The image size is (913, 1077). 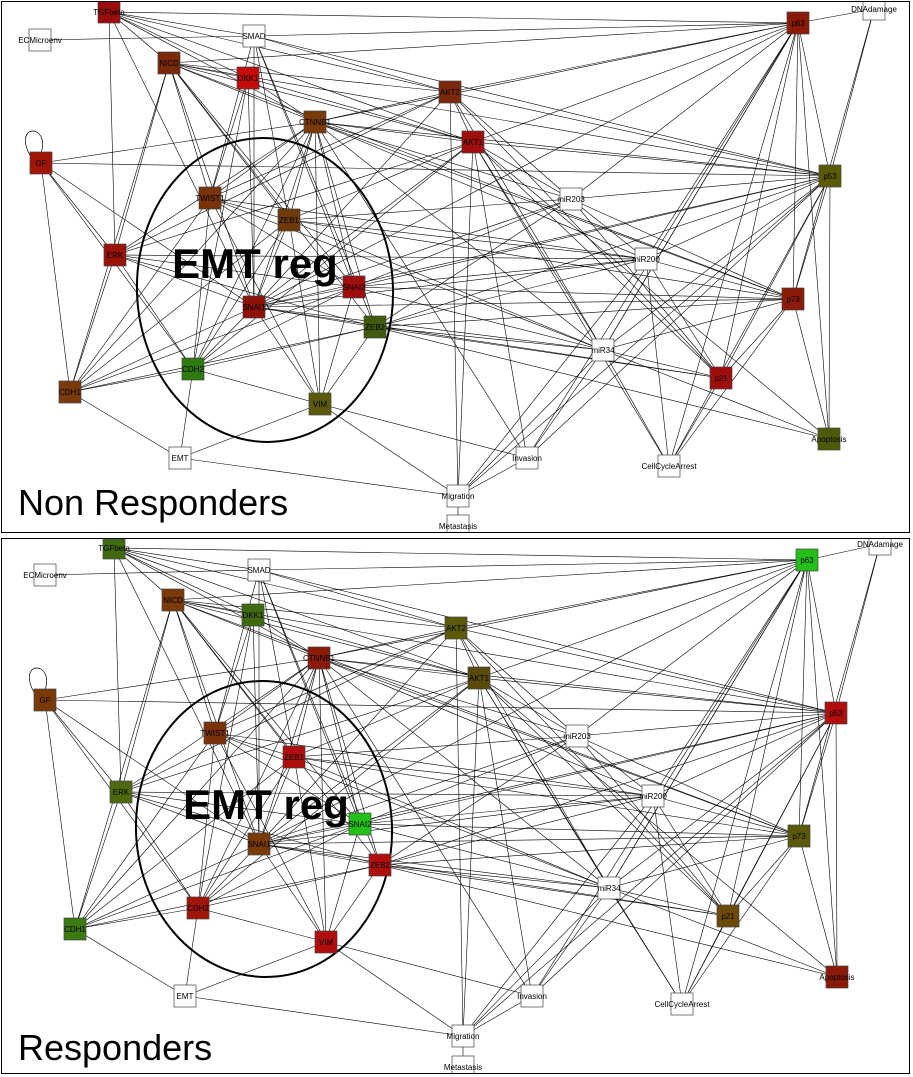 What do you see at coordinates (473, 142) in the screenshot?
I see `node-akt1: AKT1` at bounding box center [473, 142].